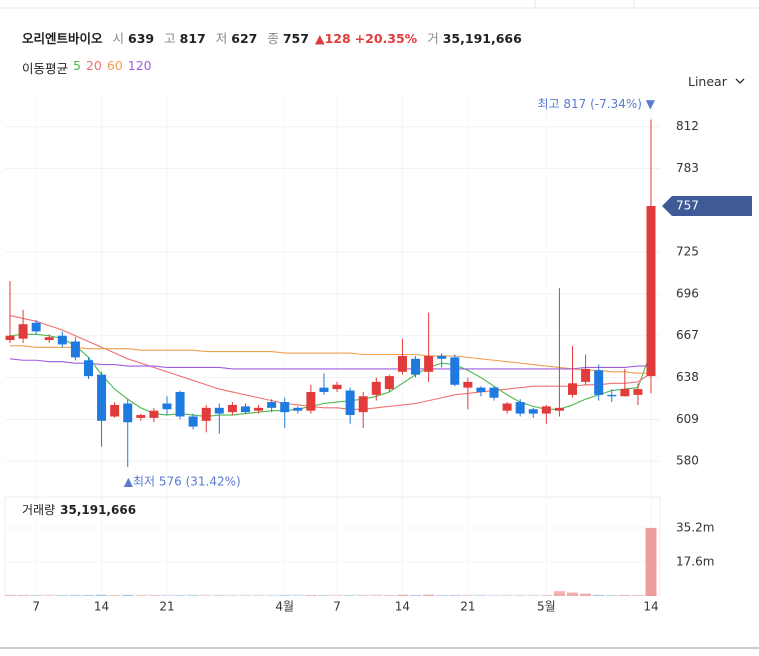  What do you see at coordinates (118, 38) in the screenshot?
I see `header-label: 시` at bounding box center [118, 38].